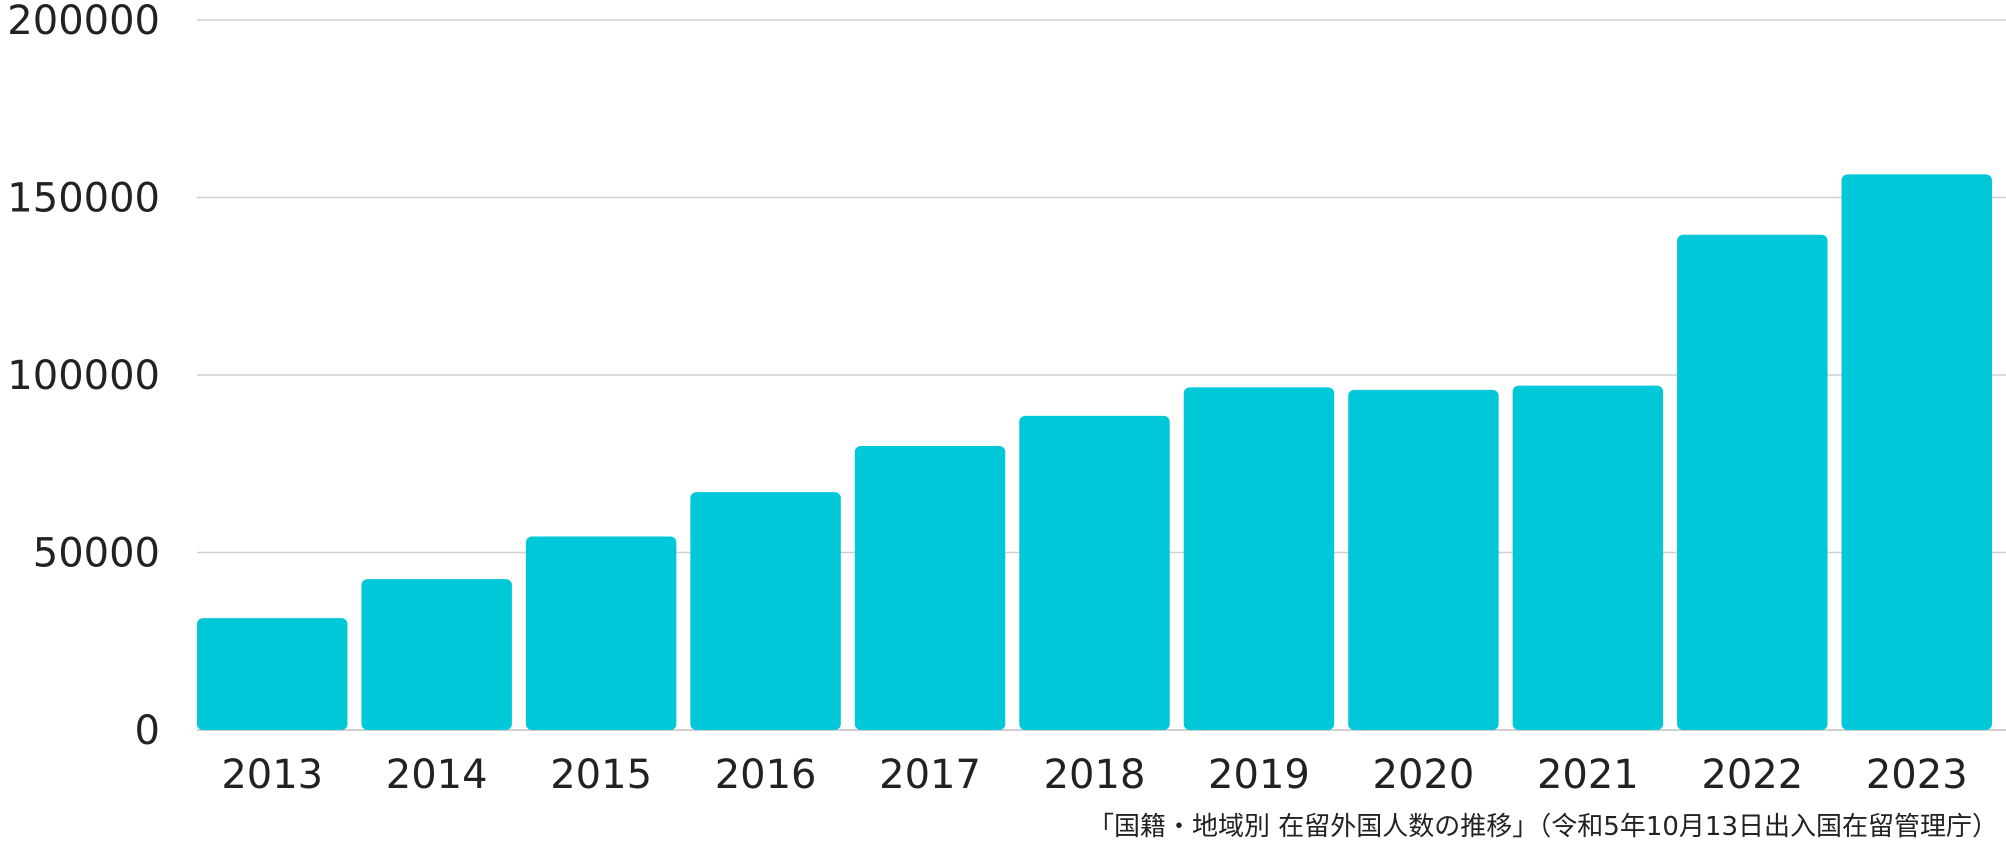  Describe the element at coordinates (83, 199) in the screenshot. I see `y-tick-label: 150000` at that location.